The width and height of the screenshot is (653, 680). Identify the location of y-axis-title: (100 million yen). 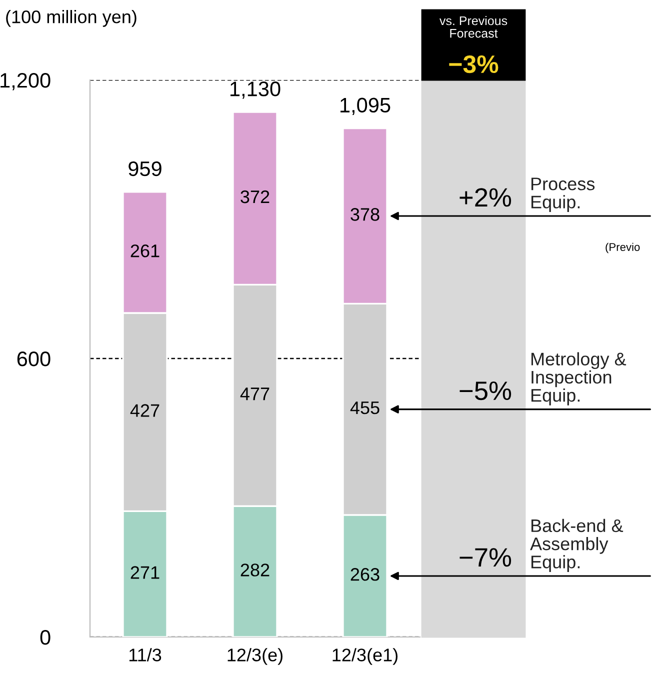
(71, 18).